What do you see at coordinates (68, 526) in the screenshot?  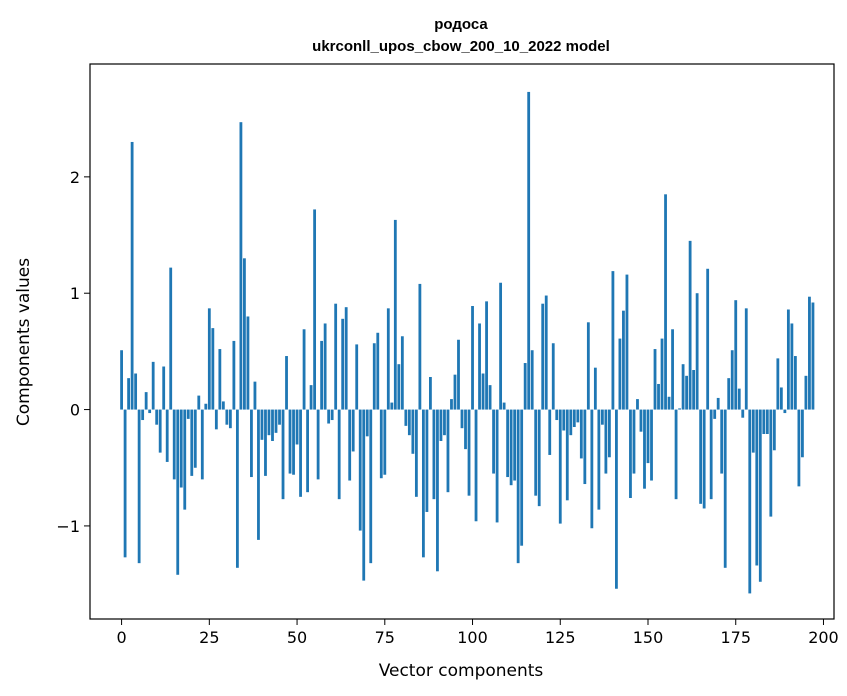 I see `y-tick-label: −1` at bounding box center [68, 526].